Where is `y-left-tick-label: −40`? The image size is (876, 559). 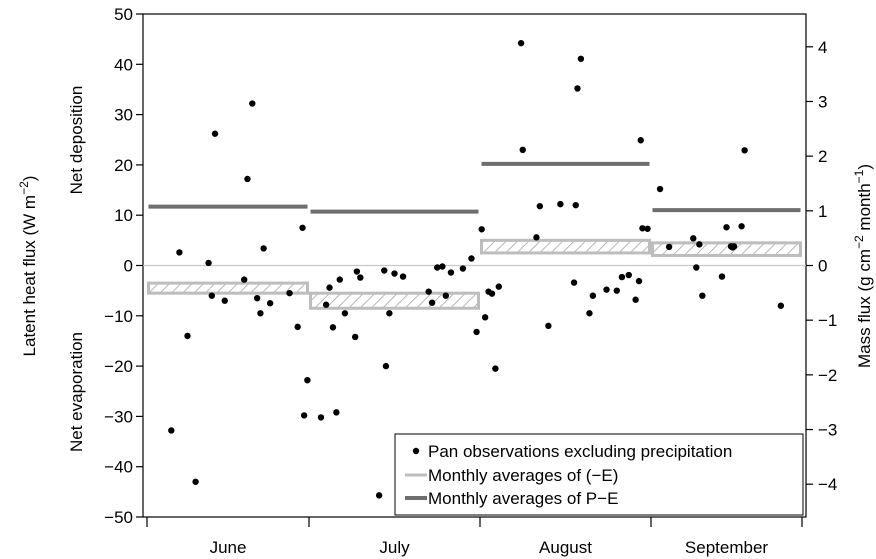 y-left-tick-label: −40 is located at coordinates (118, 467).